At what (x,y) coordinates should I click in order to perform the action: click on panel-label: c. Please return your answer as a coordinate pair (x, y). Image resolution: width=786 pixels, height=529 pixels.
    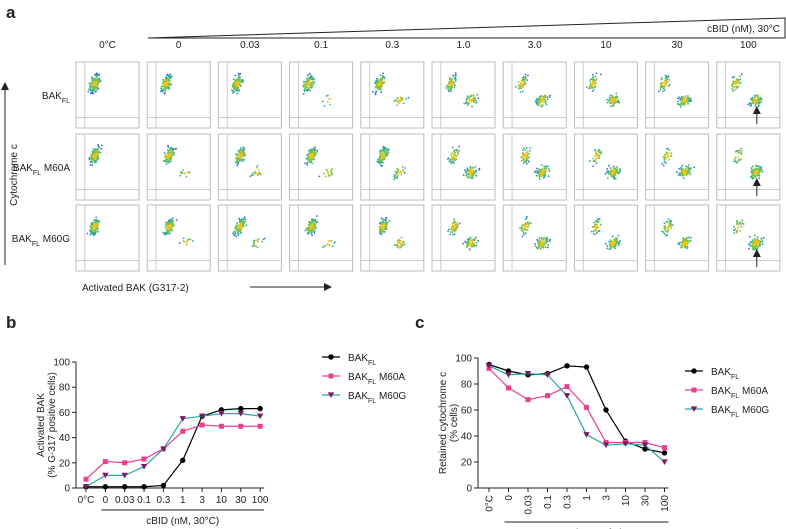
    Looking at the image, I should click on (419, 322).